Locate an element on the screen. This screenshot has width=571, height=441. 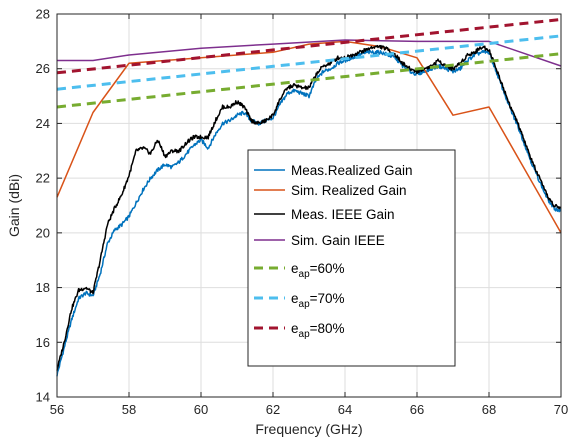
legend-label: eap=60% is located at coordinates (318, 270).